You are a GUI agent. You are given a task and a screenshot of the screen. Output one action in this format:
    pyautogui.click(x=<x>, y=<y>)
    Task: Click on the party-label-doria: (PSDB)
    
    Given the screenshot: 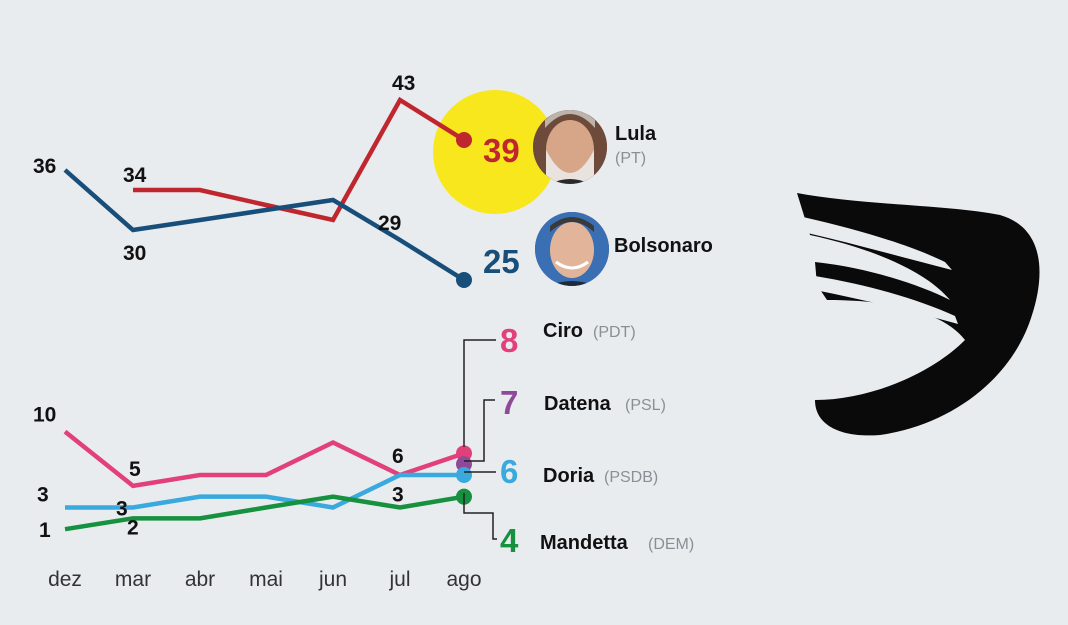 What is the action you would take?
    pyautogui.click(x=631, y=477)
    